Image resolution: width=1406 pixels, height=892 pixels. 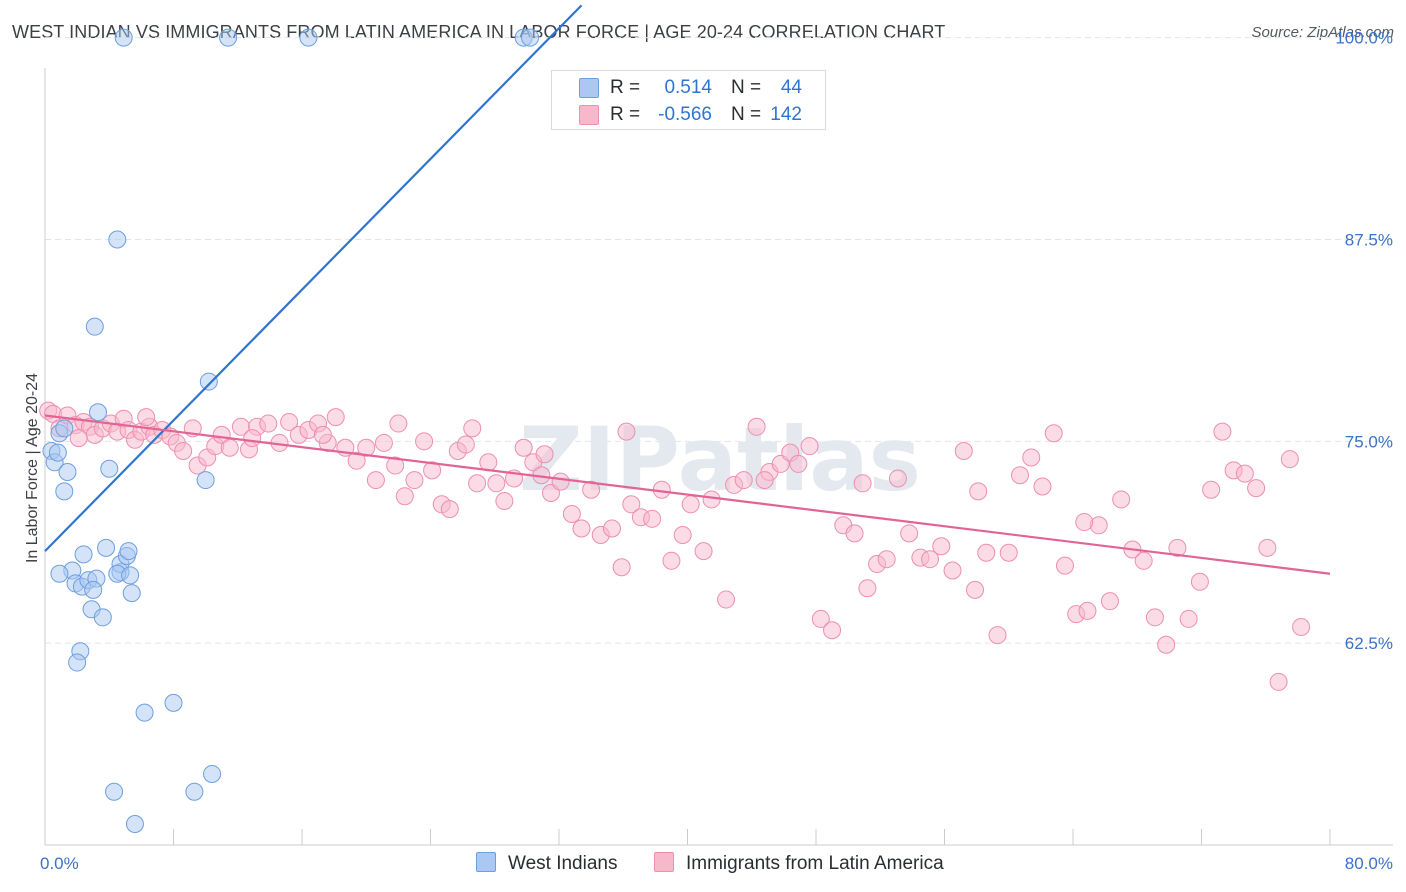 I want to click on legend-label: Immigrants from Latin America, so click(x=815, y=863).